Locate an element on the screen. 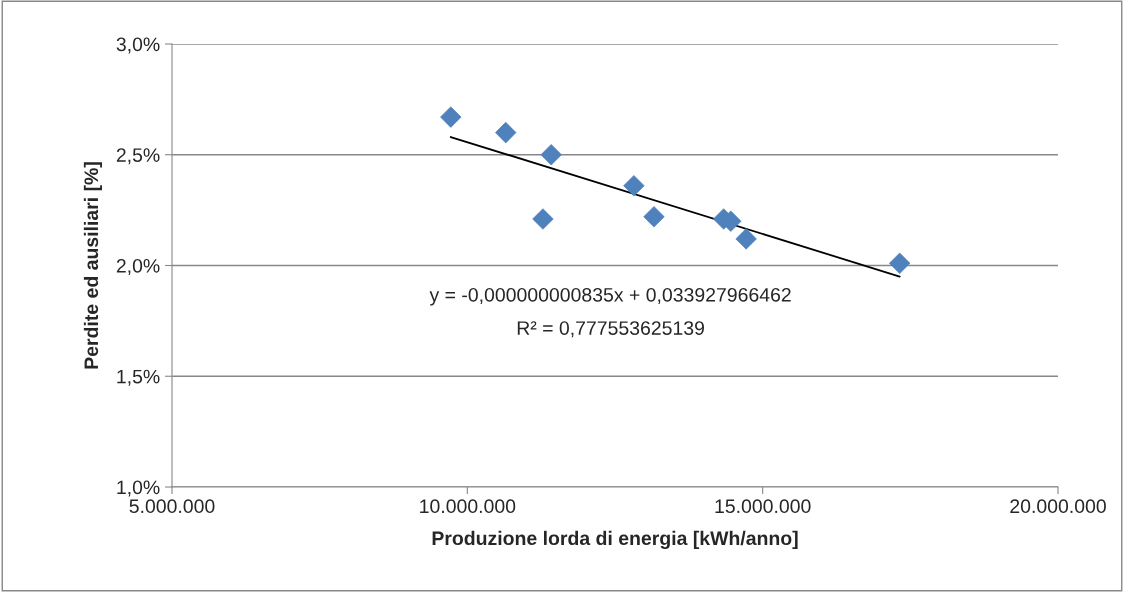  y-tick-label: 2,5% is located at coordinates (138, 156).